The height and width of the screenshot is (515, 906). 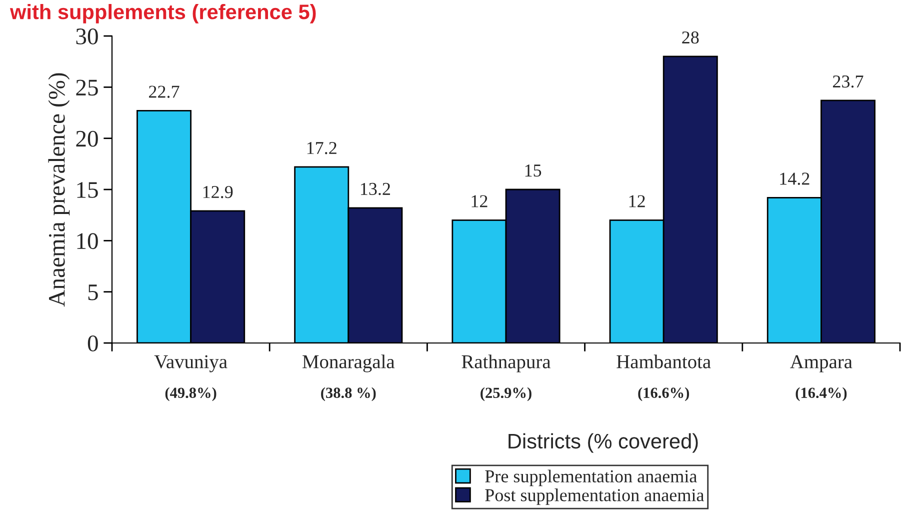 I want to click on y-axis-title: Anaemia prevalence (%), so click(x=59, y=190).